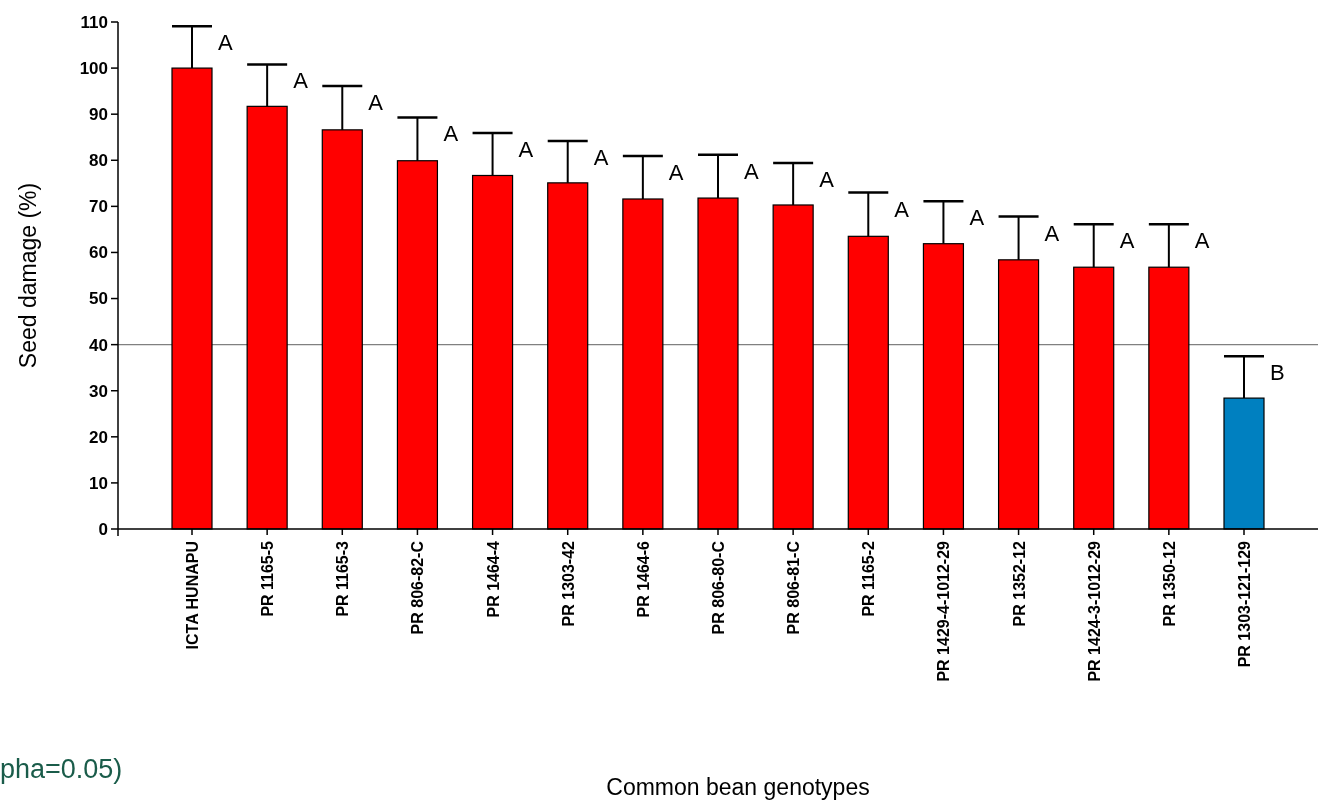 Image resolution: width=1318 pixels, height=803 pixels. I want to click on y-axis-title: Seed damage (%), so click(28, 275).